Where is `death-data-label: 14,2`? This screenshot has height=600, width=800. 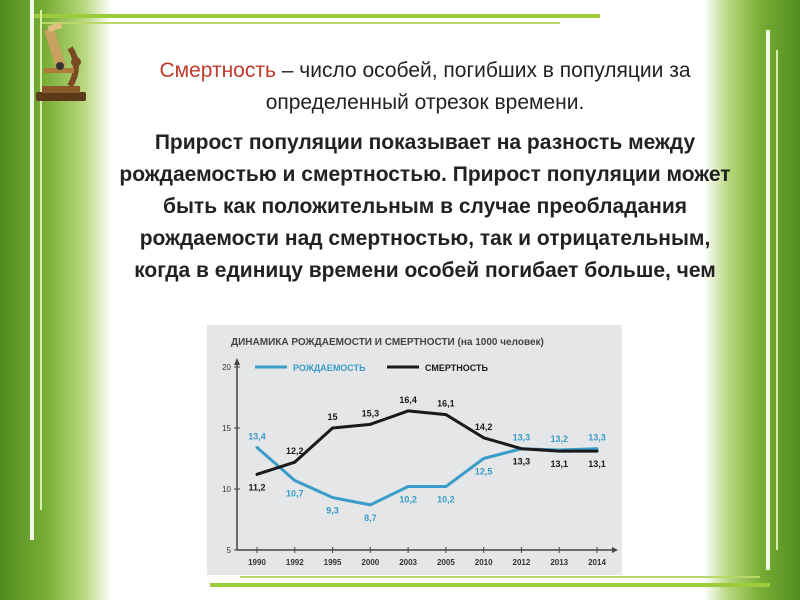
death-data-label: 14,2 is located at coordinates (484, 427).